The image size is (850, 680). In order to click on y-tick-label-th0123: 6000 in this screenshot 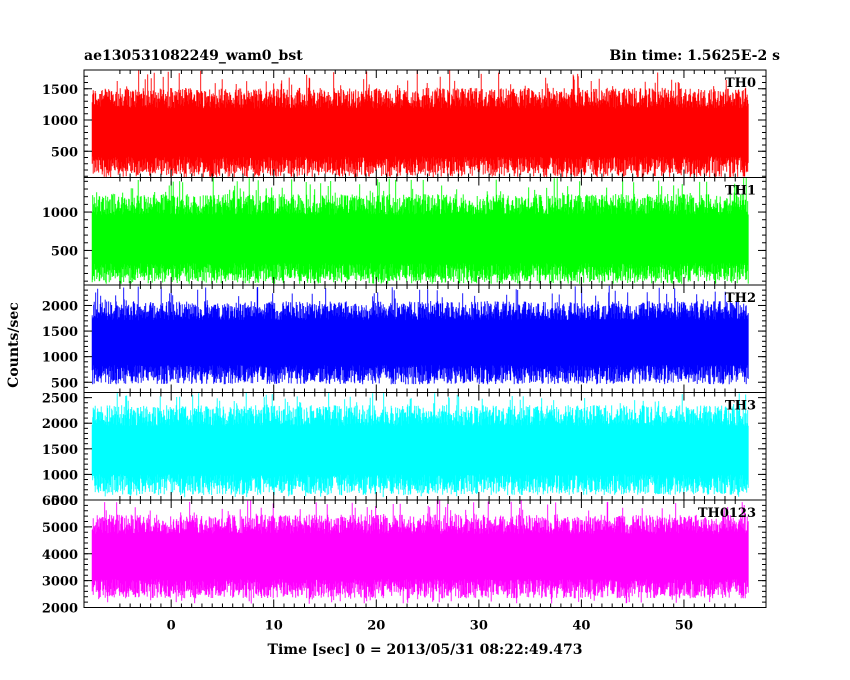, I will do `click(60, 501)`.